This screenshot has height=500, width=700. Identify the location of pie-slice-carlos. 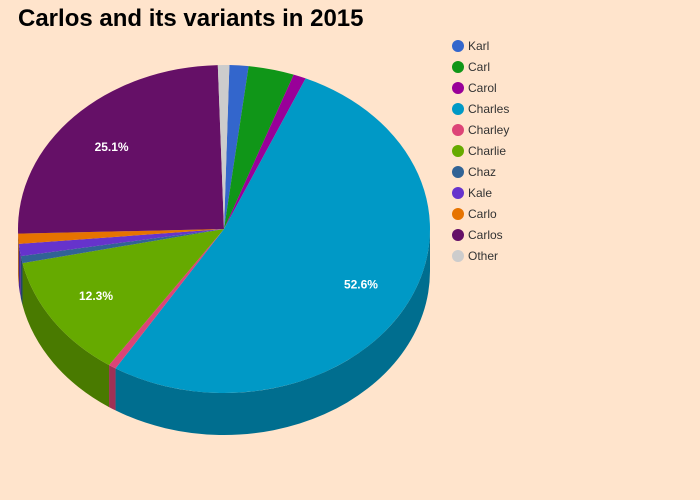
(121, 149).